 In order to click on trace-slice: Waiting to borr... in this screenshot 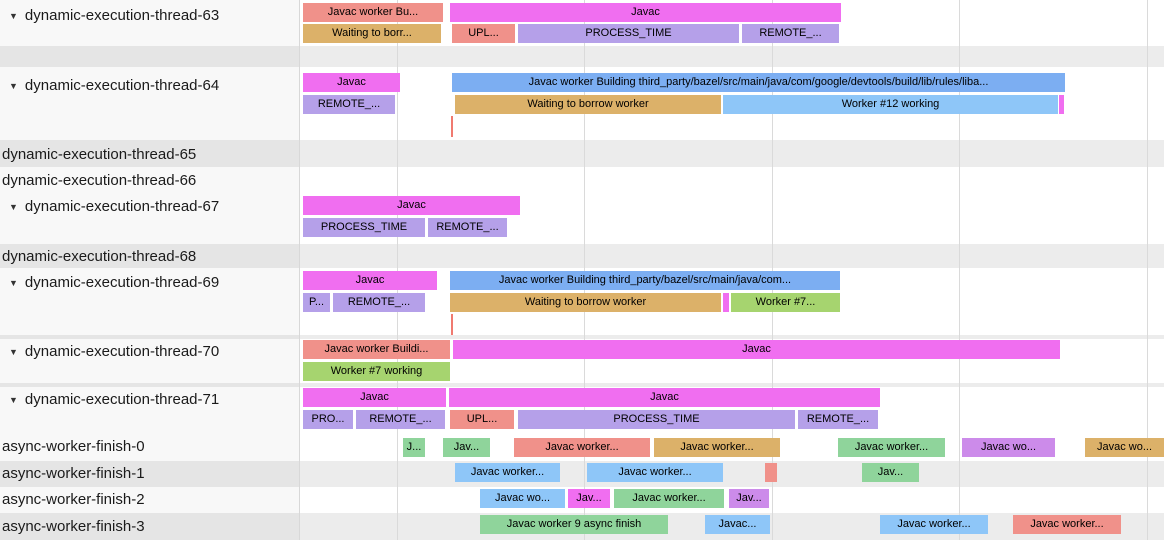, I will do `click(372, 33)`.